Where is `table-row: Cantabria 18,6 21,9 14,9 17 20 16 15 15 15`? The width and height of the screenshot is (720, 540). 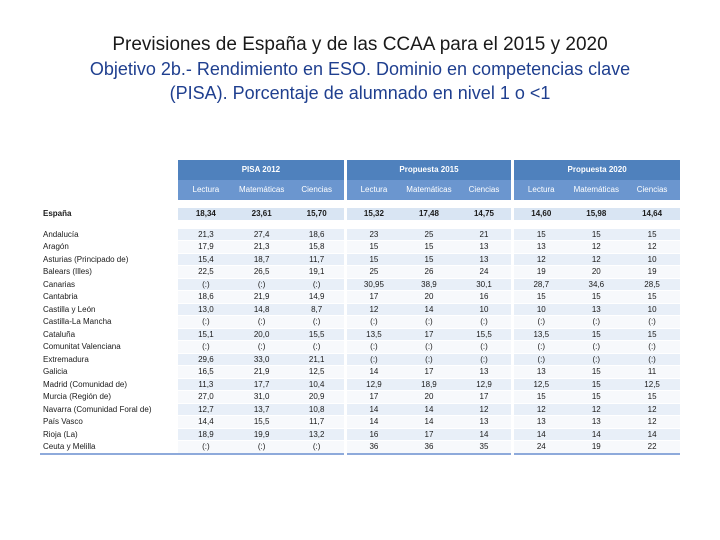
table-row: Cantabria 18,6 21,9 14,9 17 20 16 15 15 15 is located at coordinates (360, 297).